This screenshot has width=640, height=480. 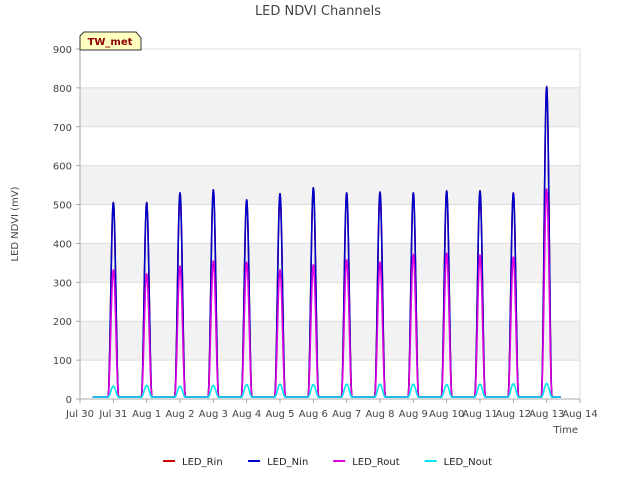 What do you see at coordinates (327, 462) in the screenshot?
I see `legend: LED_Rin LED_Nin LED_Rout LED_Nout` at bounding box center [327, 462].